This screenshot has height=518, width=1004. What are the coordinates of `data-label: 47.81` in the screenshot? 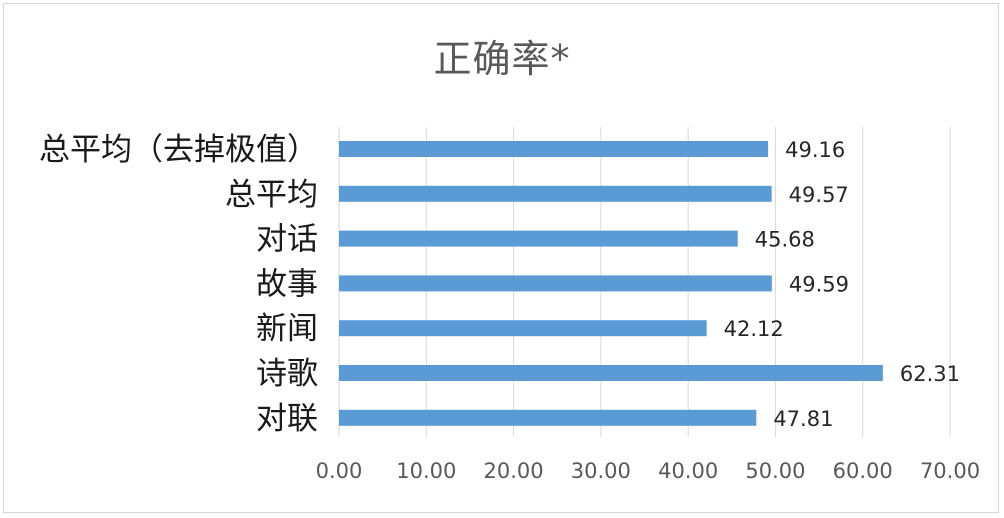 It's located at (803, 419).